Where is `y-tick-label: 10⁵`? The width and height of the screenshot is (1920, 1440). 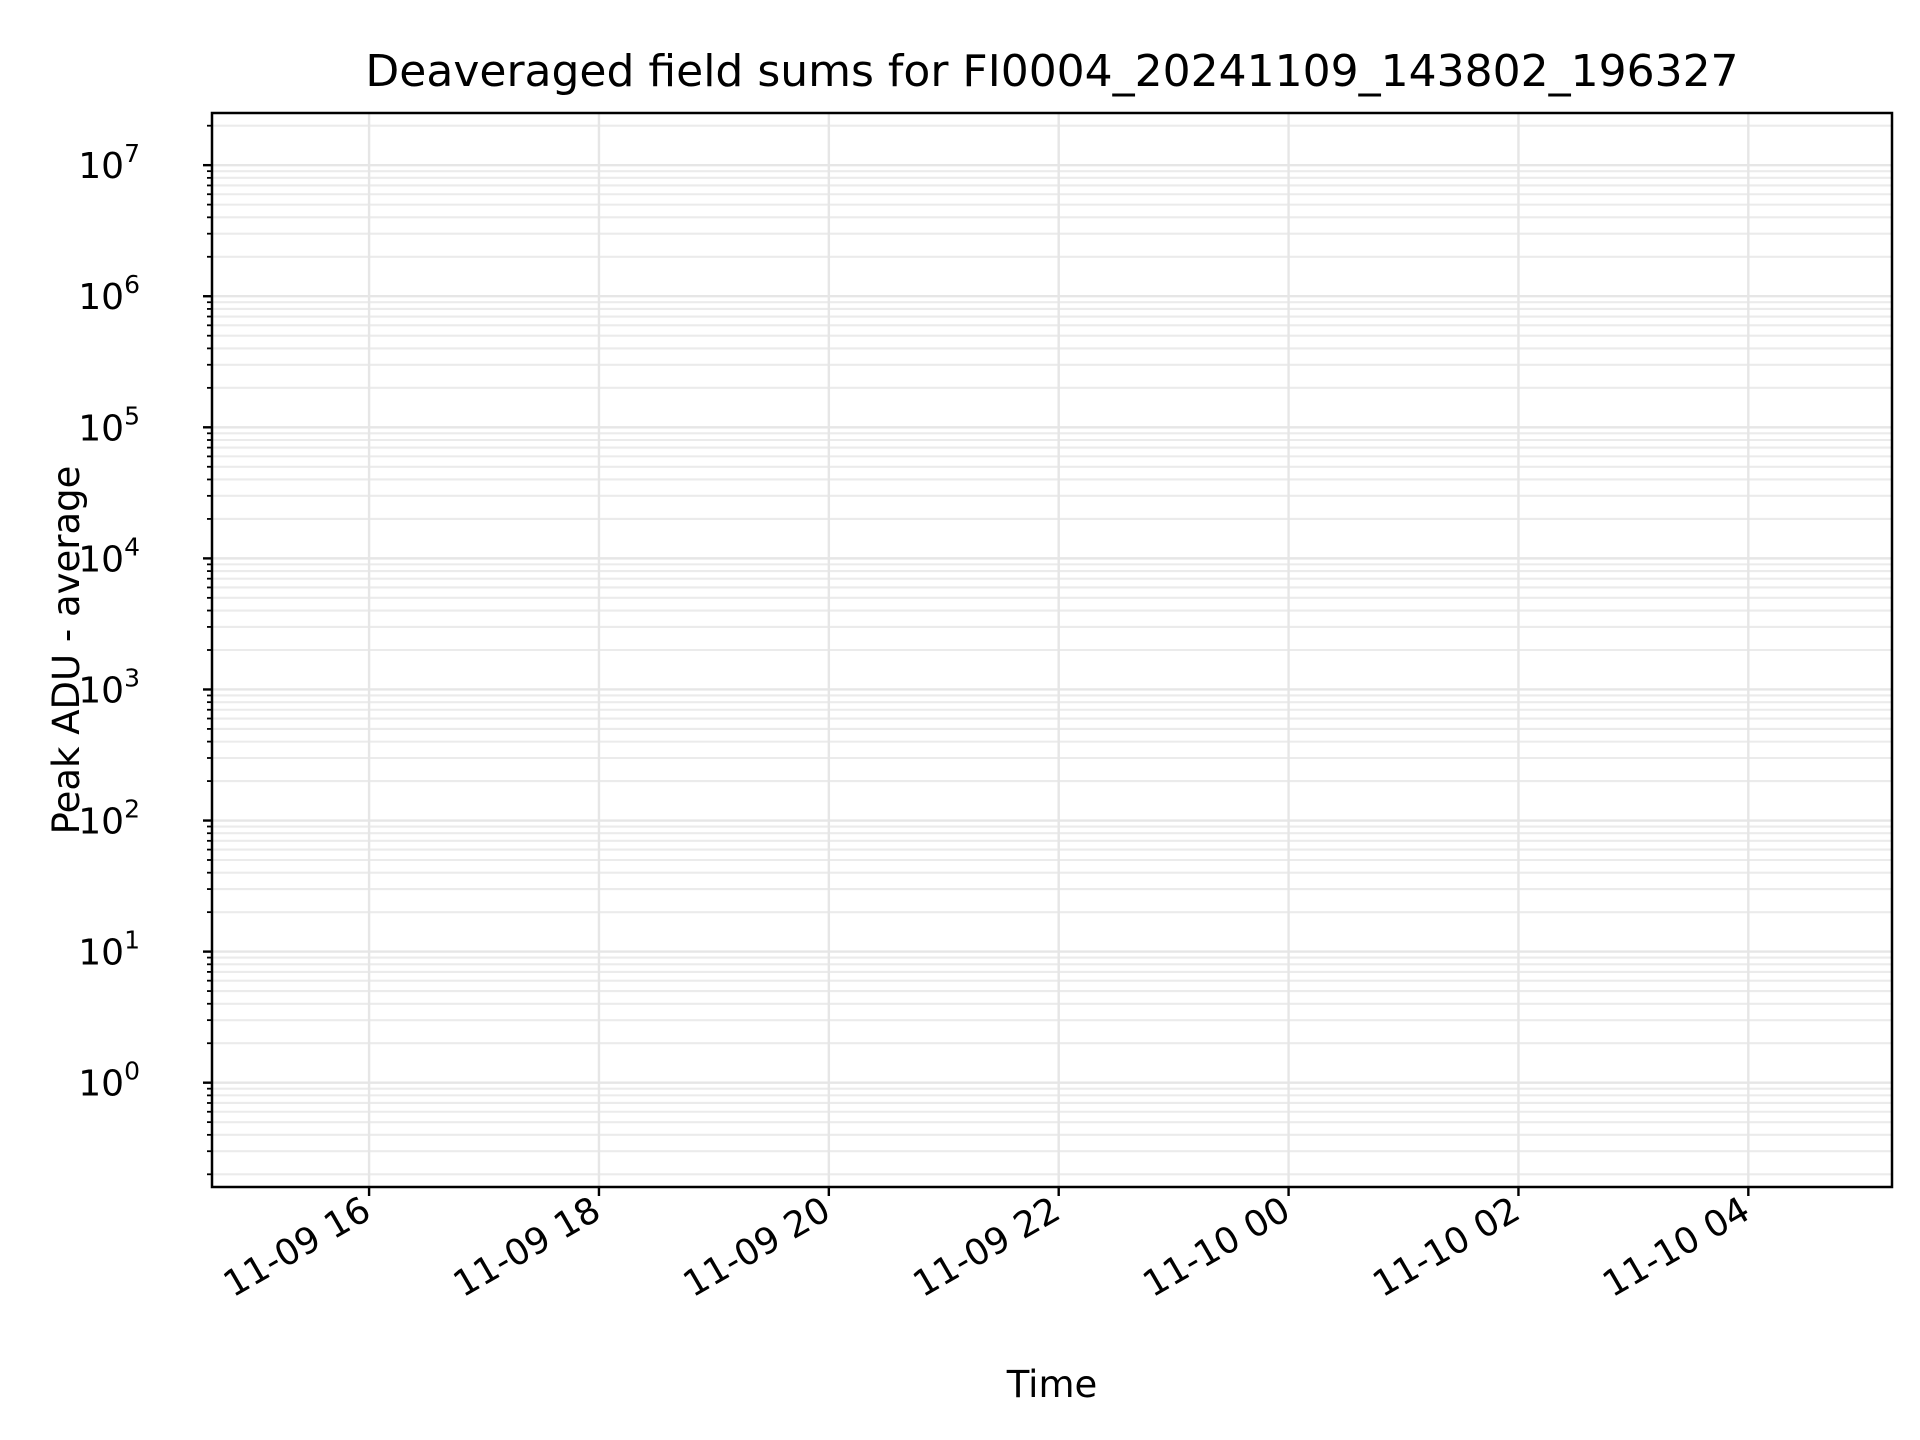
y-tick-label: 10⁵ is located at coordinates (109, 425).